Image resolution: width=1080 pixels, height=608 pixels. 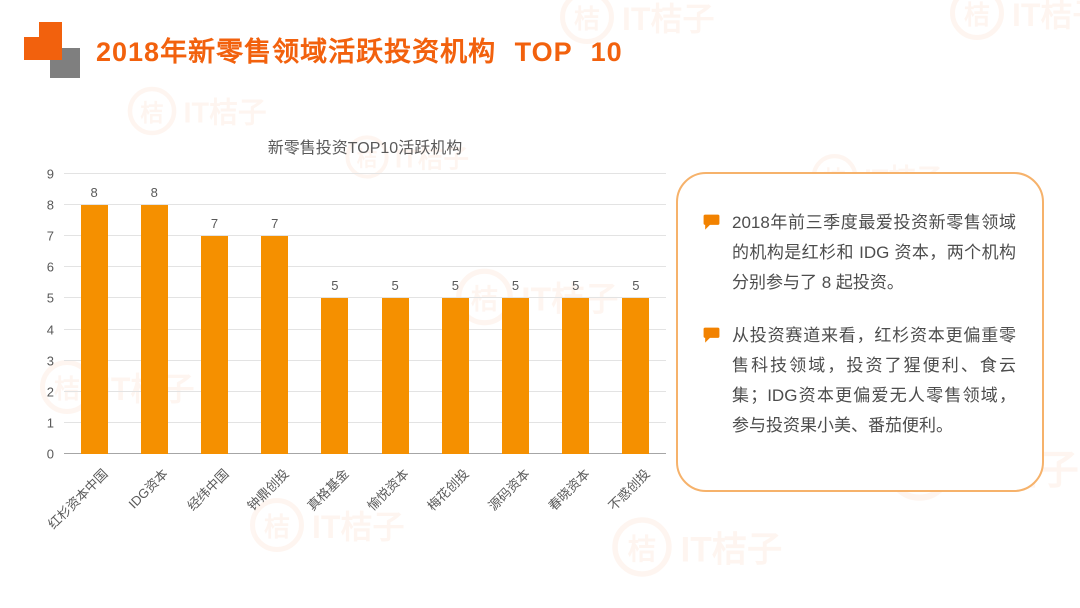 What do you see at coordinates (154, 319) in the screenshot?
I see `bar-IDG资本: 8` at bounding box center [154, 319].